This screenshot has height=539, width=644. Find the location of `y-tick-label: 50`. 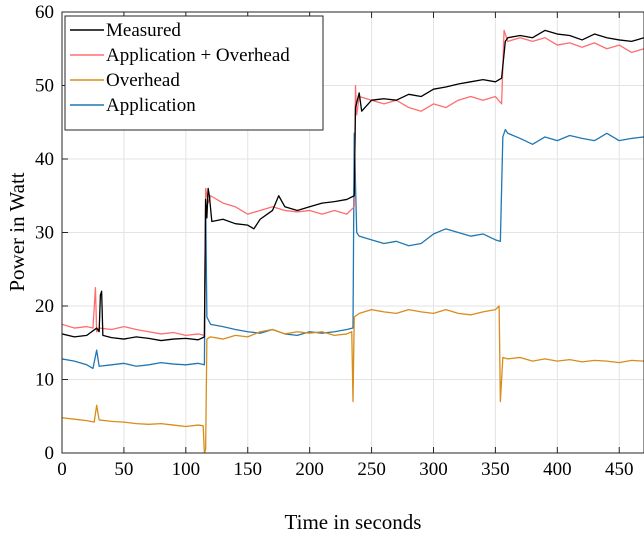

y-tick-label: 50 is located at coordinates (44, 86).